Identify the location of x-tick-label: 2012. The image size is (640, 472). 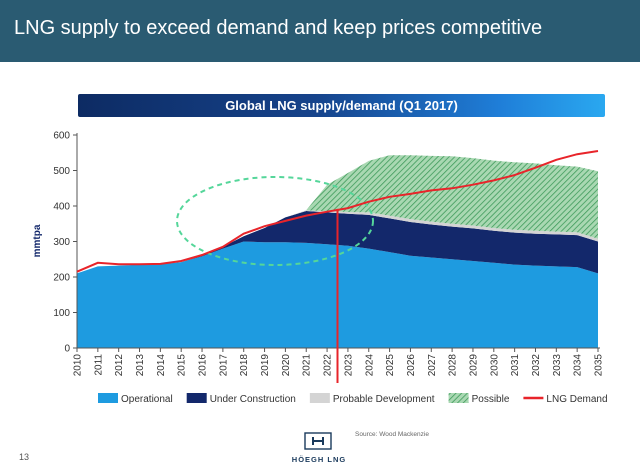
(119, 365).